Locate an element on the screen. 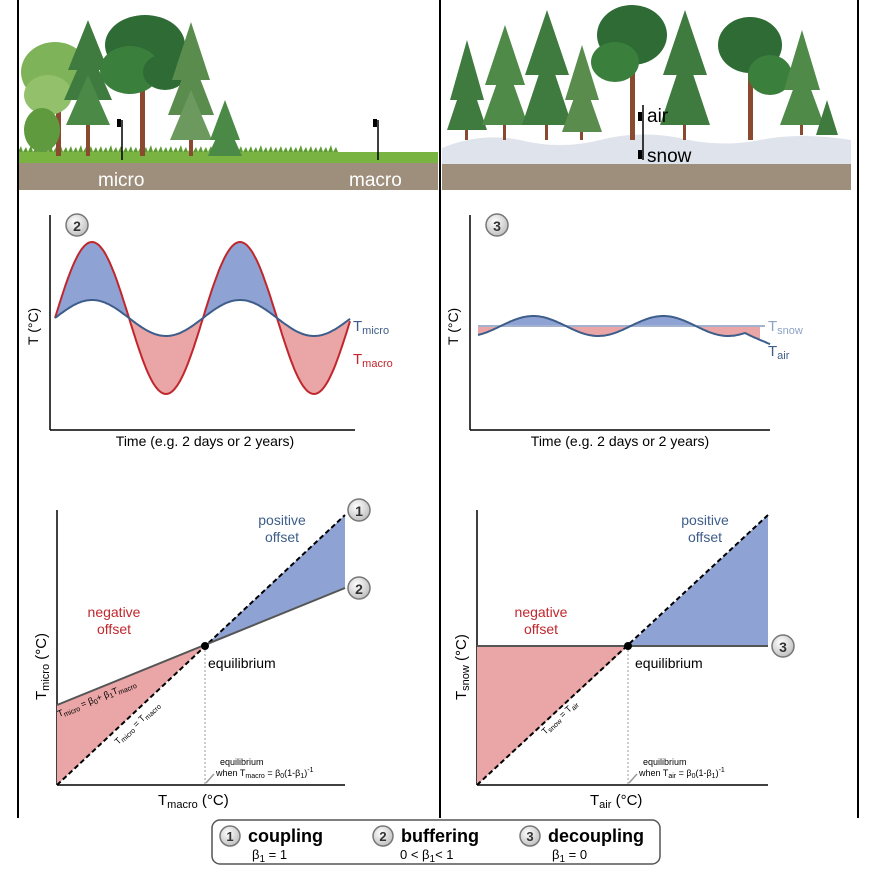 This screenshot has width=869, height=886. legend-item-decoupling: 3 decoupling β1 = 0 is located at coordinates (581, 845).